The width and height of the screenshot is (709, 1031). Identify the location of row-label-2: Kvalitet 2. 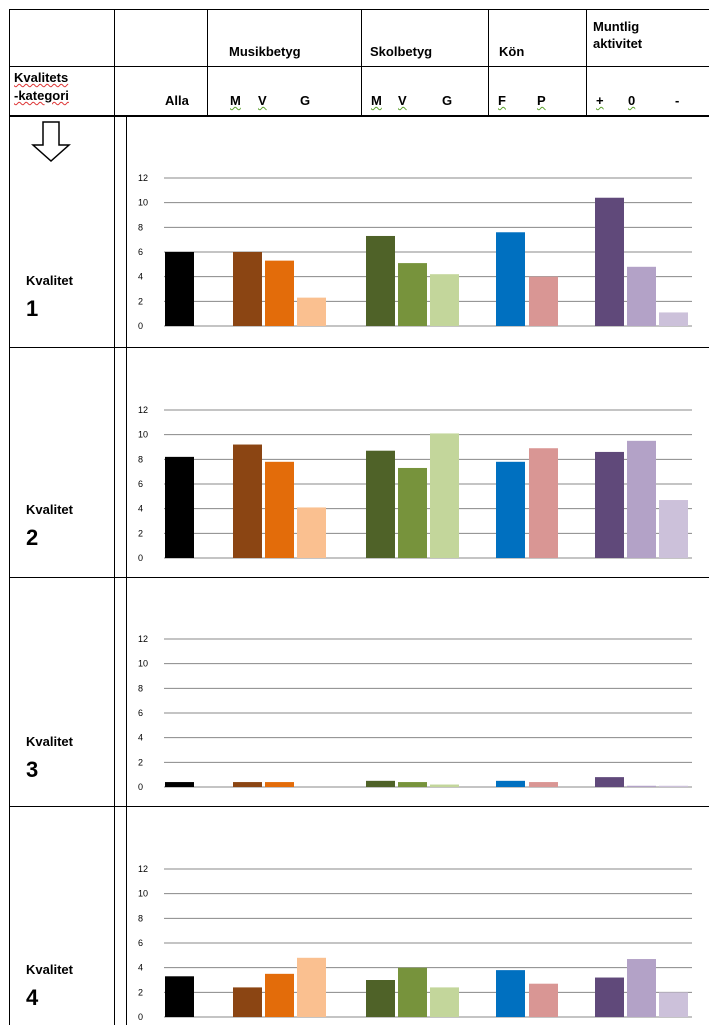
(49, 526).